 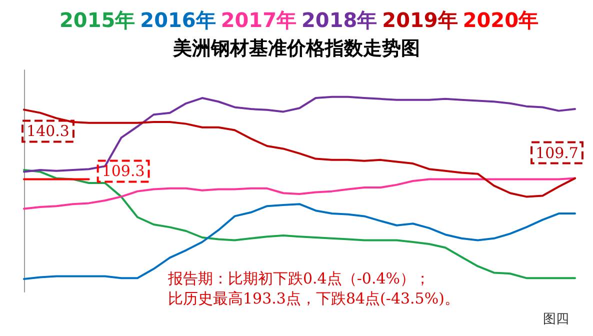 I want to click on annotation: 比历史最高193.3点，下跌84点(-43.5%)。, so click(x=314, y=299).